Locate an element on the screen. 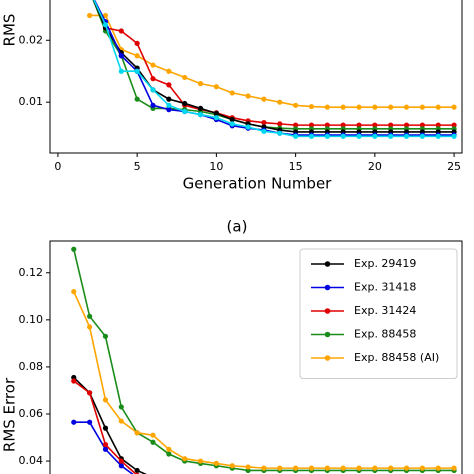  x-tick-label: 10 is located at coordinates (216, 166).